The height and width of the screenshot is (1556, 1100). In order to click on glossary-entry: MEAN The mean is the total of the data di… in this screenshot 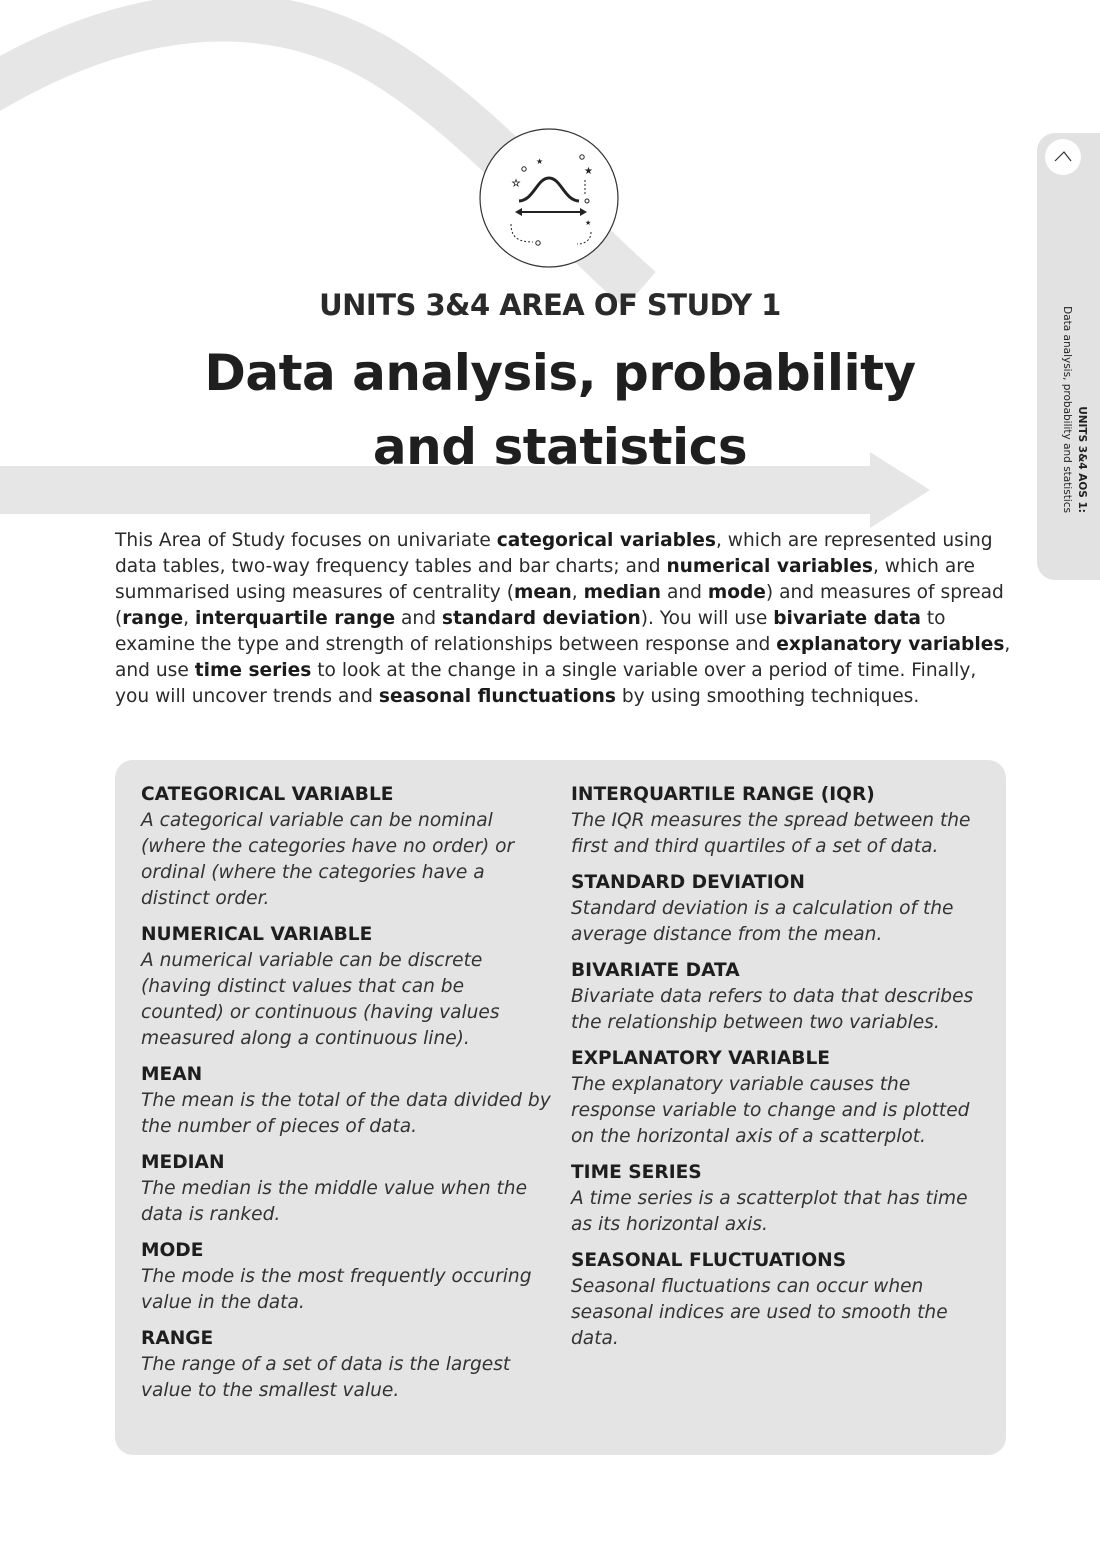, I will do `click(346, 1101)`.